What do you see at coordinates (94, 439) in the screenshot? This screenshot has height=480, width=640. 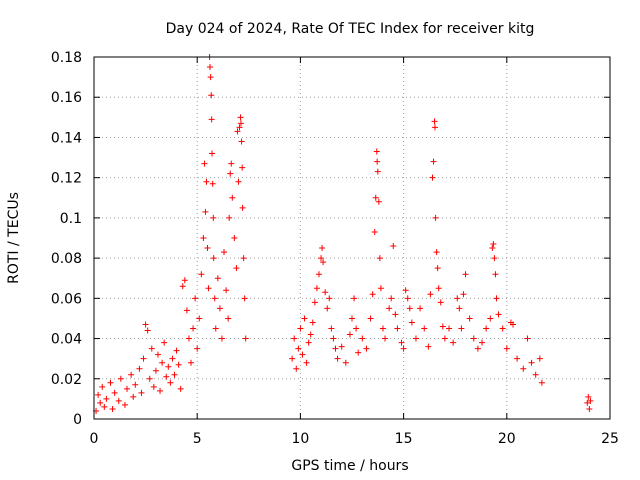 I see `x-tick-label: 0` at bounding box center [94, 439].